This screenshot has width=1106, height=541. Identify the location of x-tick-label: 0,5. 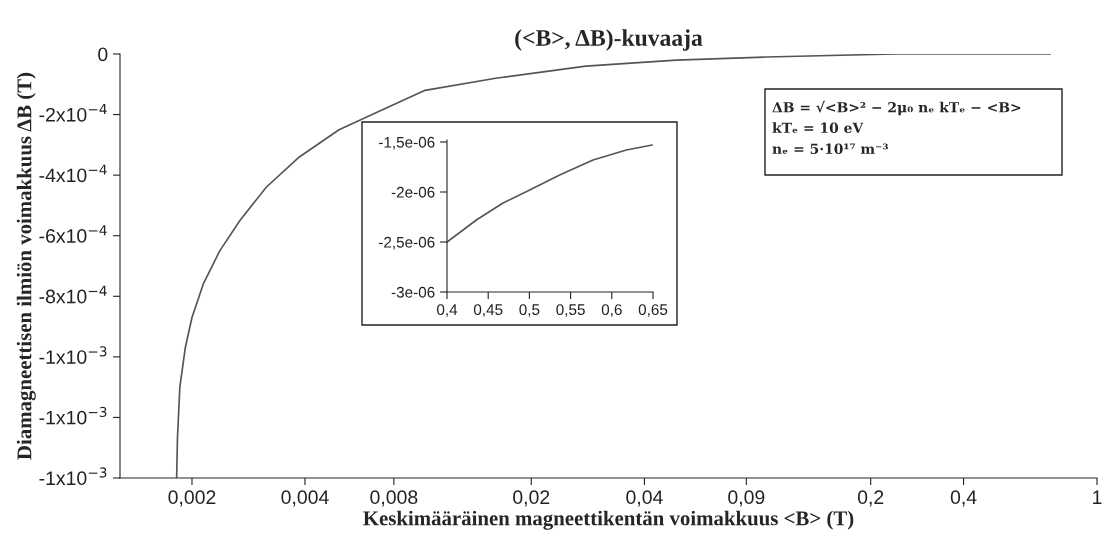
(529, 310).